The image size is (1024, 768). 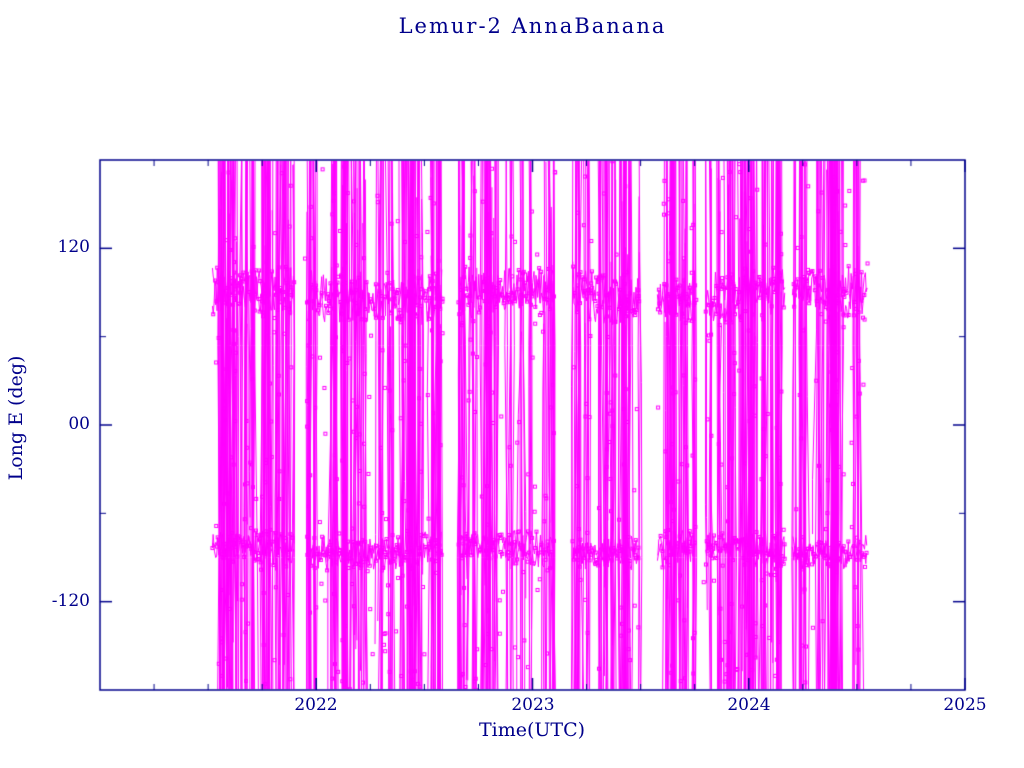 What do you see at coordinates (749, 705) in the screenshot?
I see `x-tick-label-2024: 2024` at bounding box center [749, 705].